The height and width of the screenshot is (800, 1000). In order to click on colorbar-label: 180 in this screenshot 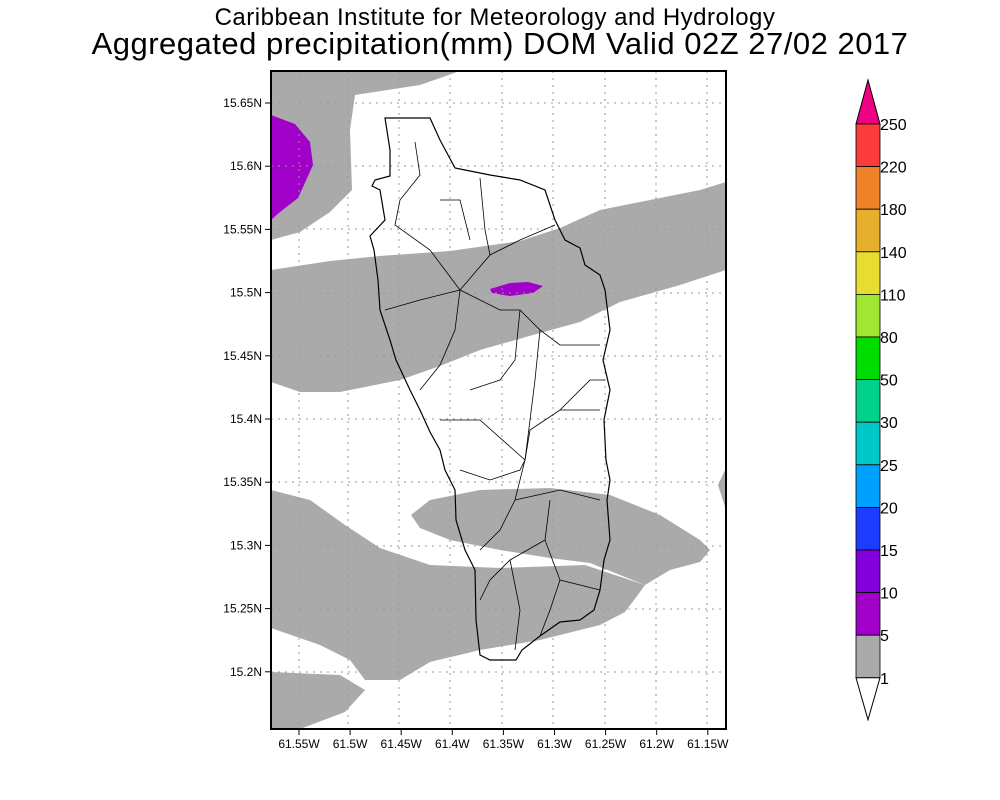, I will do `click(893, 210)`.